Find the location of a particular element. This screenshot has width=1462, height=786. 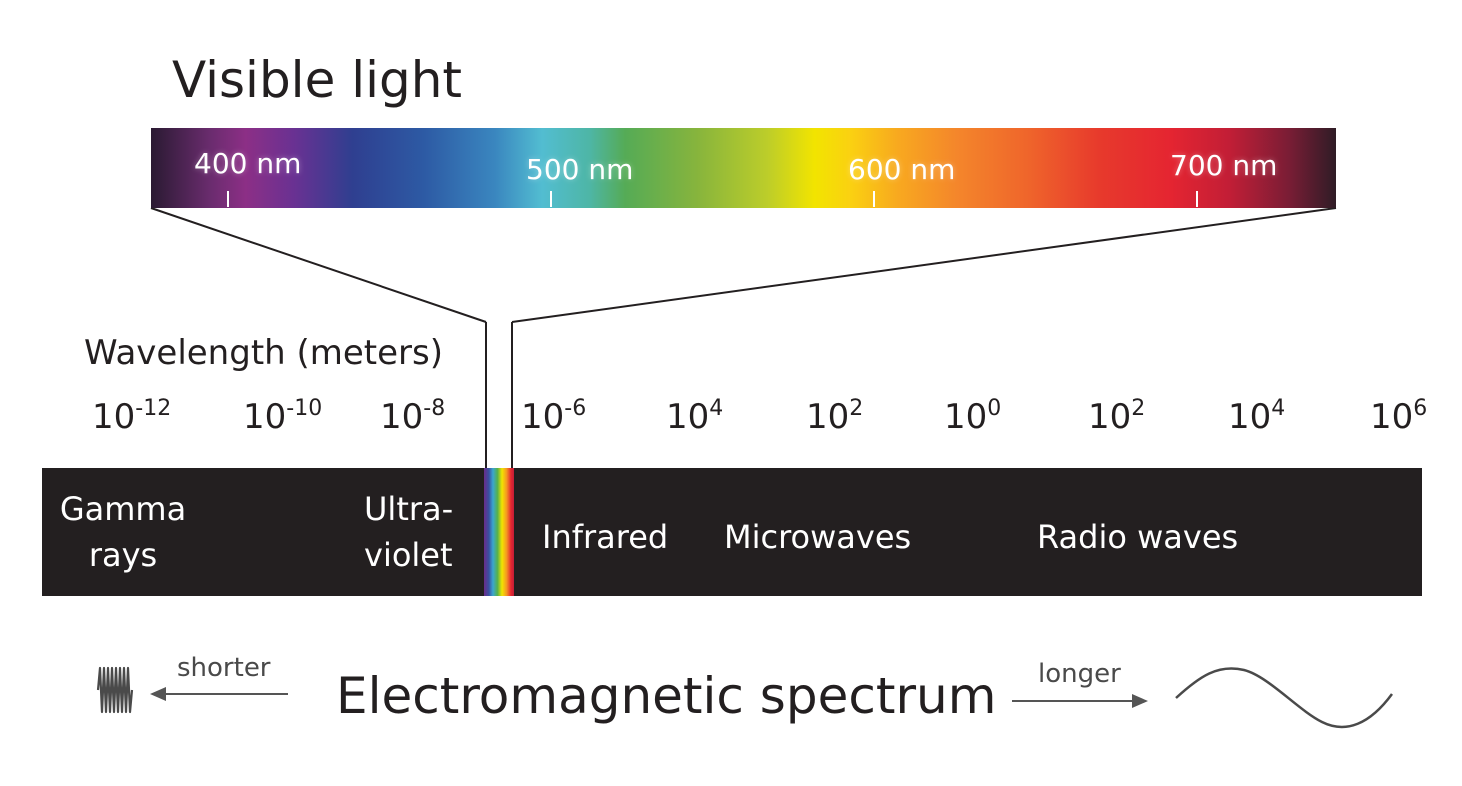

band-infrared: Infrared is located at coordinates (605, 537).